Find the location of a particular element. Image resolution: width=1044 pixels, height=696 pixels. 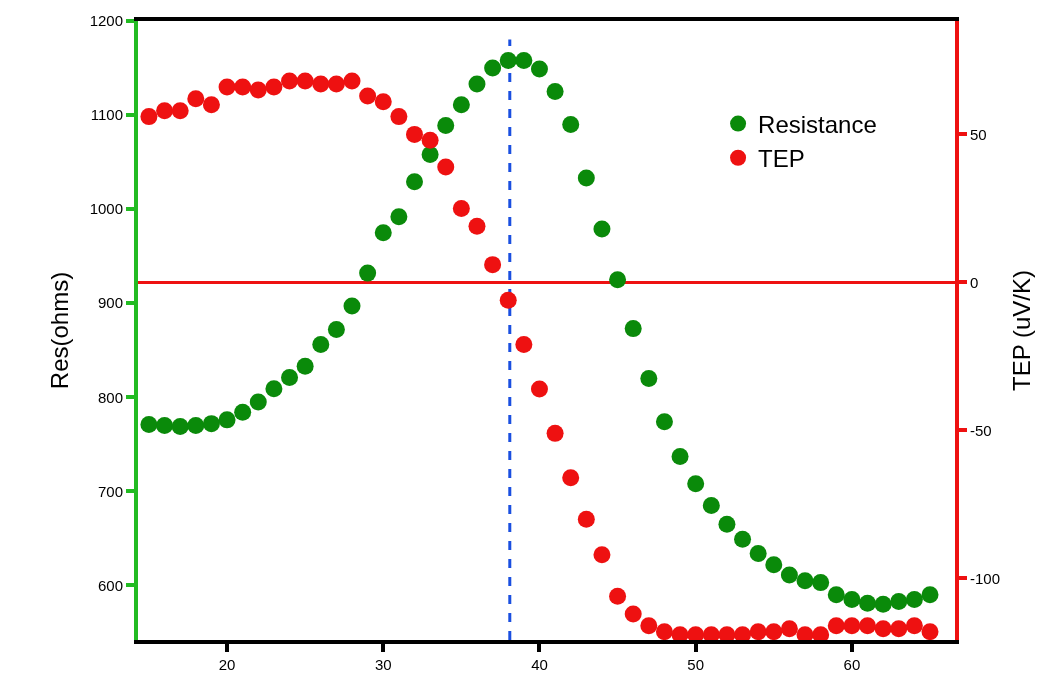

y-tick-label: 700 is located at coordinates (110, 491).